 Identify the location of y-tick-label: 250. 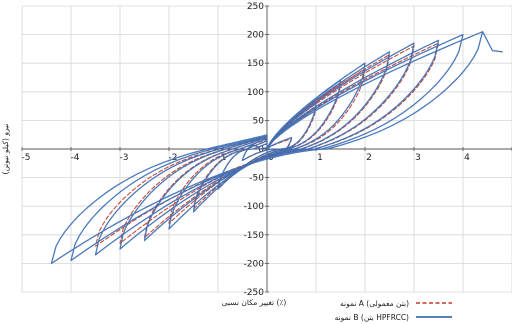
(255, 7).